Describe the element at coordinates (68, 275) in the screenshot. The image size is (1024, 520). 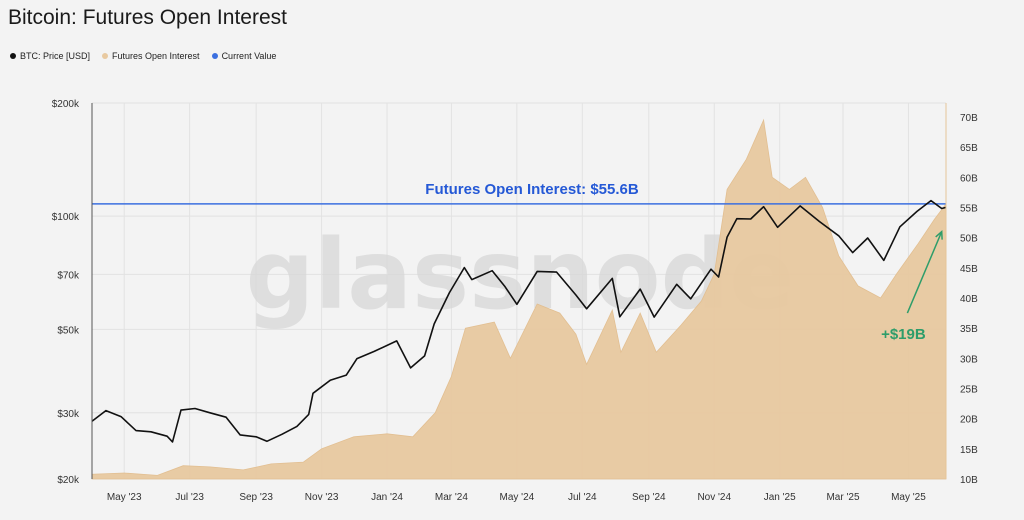
I see `y-left-tick-label: $70k` at that location.